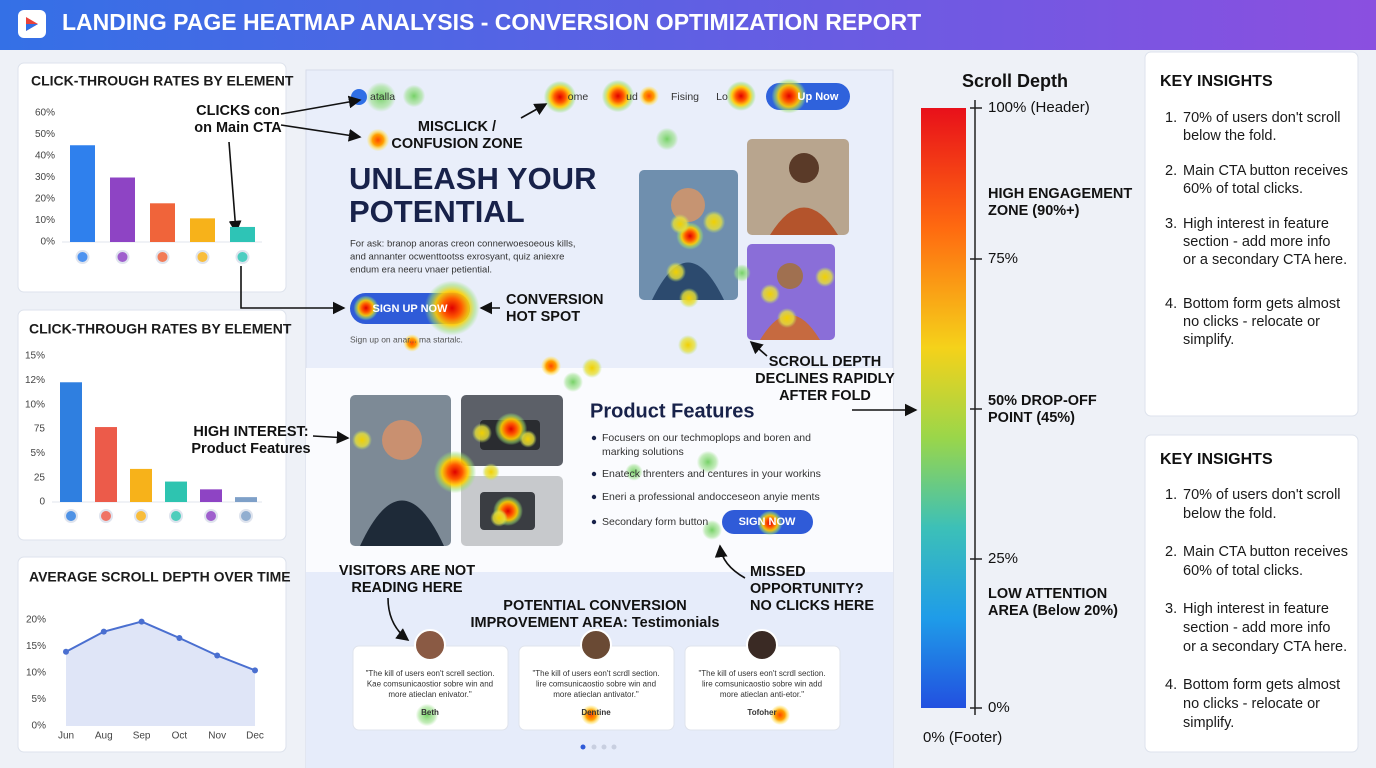 The width and height of the screenshot is (1376, 768). I want to click on insight-number: 4., so click(1171, 685).